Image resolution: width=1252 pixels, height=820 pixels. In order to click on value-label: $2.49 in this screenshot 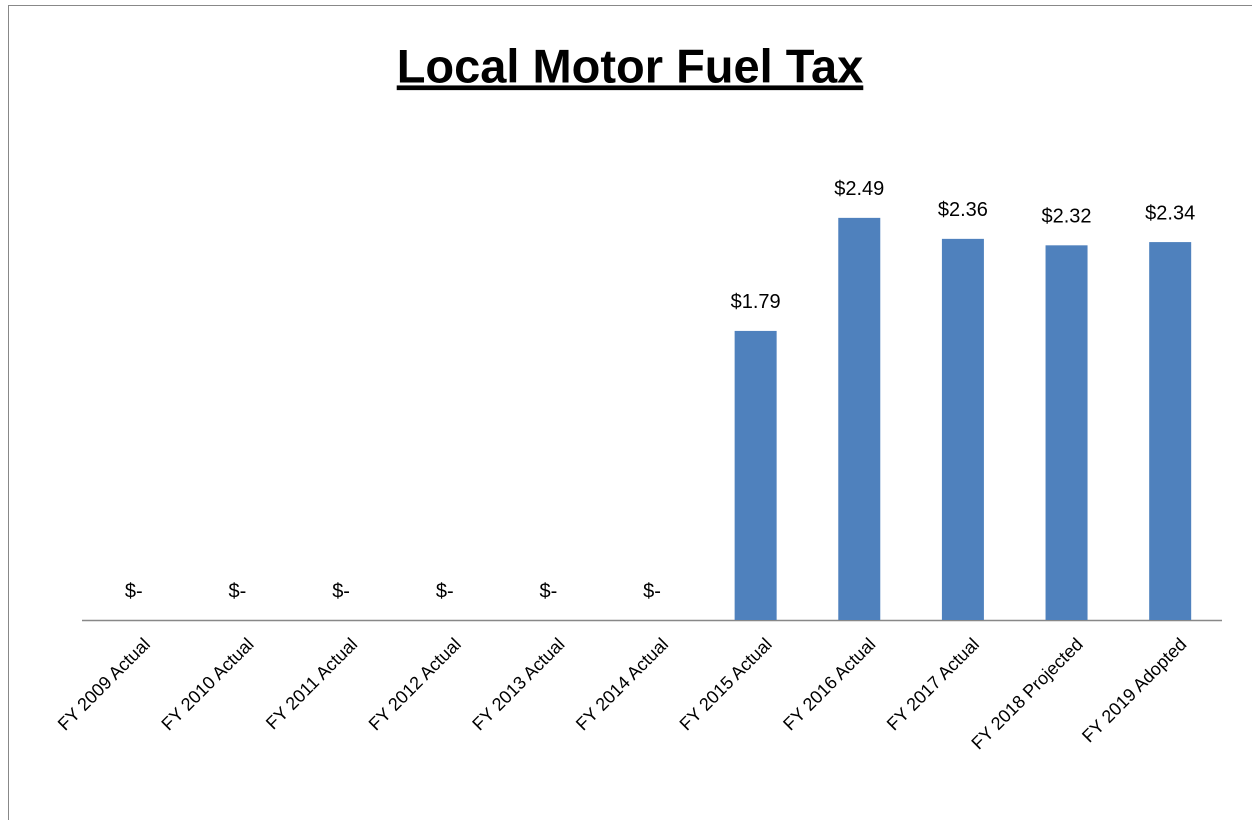, I will do `click(859, 189)`.